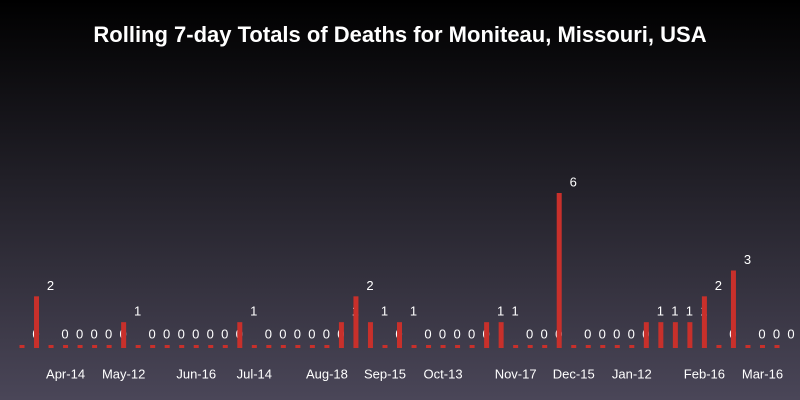 This screenshot has height=400, width=800. Describe the element at coordinates (196, 373) in the screenshot. I see `x-tick-label: Jun-16` at that location.